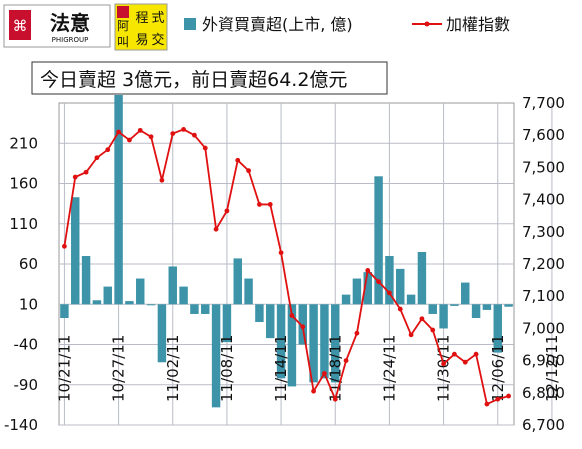 This screenshot has width=582, height=449. What do you see at coordinates (498, 368) in the screenshot?
I see `x-tick-label: 12/06/11` at bounding box center [498, 368].